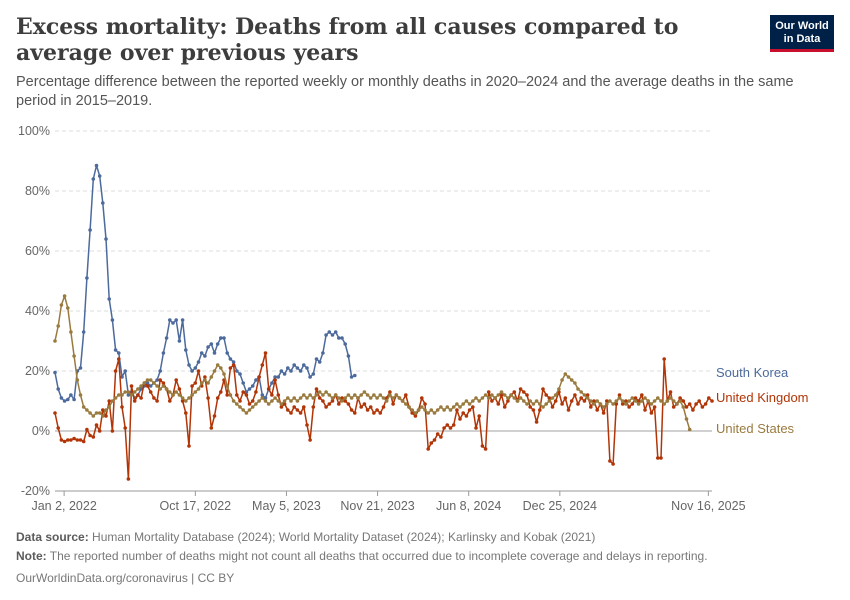  I want to click on owid-logo: Our World in Data, so click(802, 33).